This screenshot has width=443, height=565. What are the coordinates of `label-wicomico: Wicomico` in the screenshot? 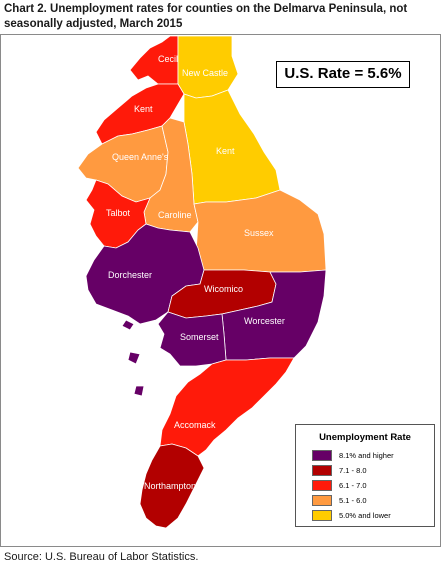 It's located at (223, 289).